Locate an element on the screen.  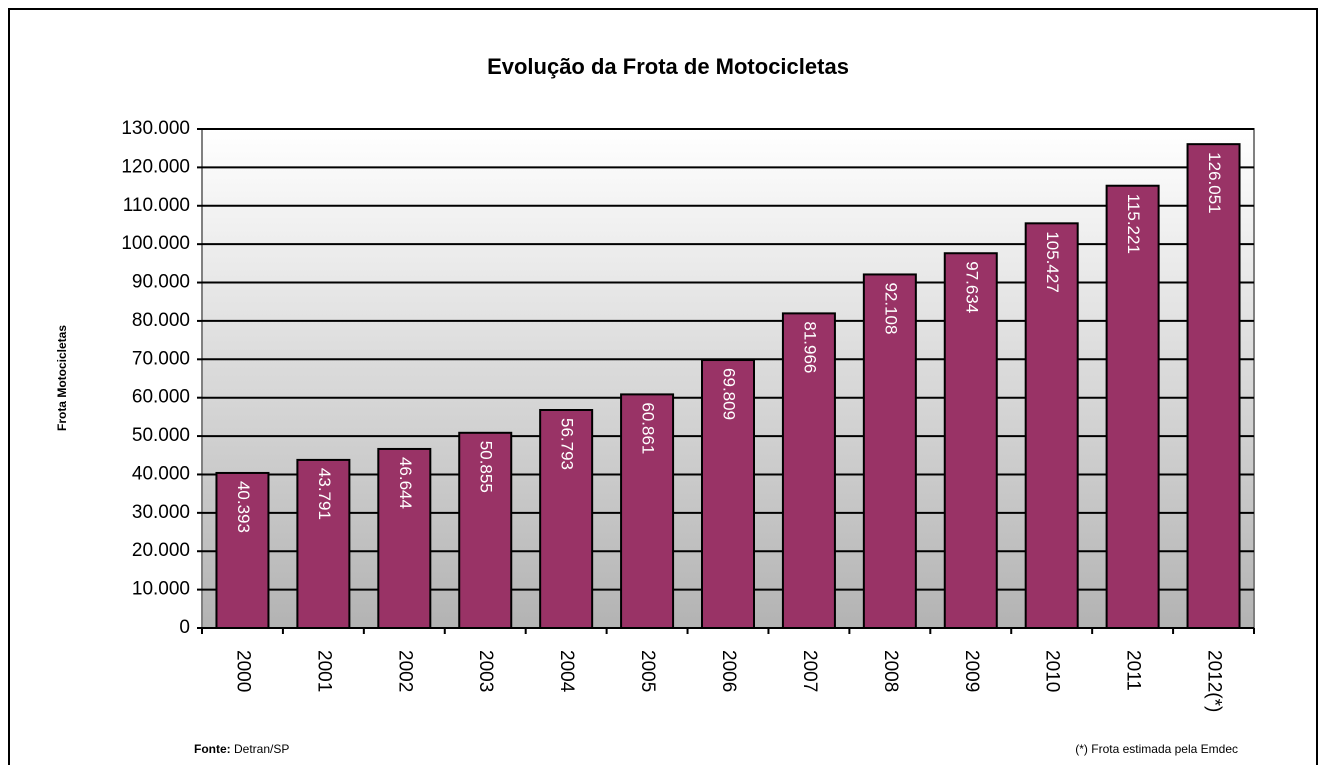
data-label: 40.393 is located at coordinates (243, 507).